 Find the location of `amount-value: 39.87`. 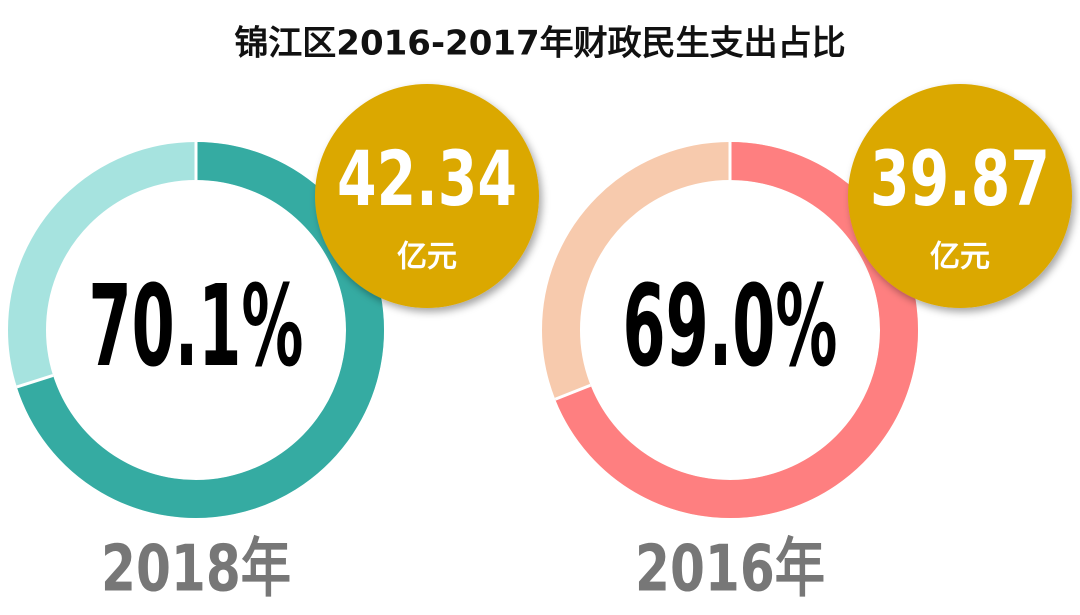

amount-value: 39.87 is located at coordinates (960, 178).